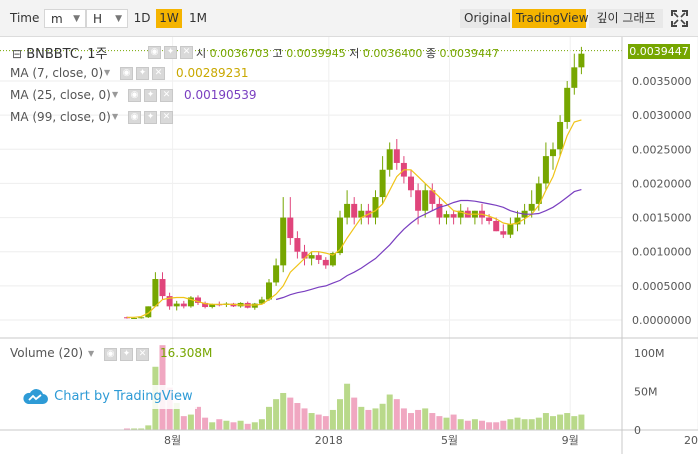 Image resolution: width=698 pixels, height=454 pixels. I want to click on close-label: 종, so click(430, 53).